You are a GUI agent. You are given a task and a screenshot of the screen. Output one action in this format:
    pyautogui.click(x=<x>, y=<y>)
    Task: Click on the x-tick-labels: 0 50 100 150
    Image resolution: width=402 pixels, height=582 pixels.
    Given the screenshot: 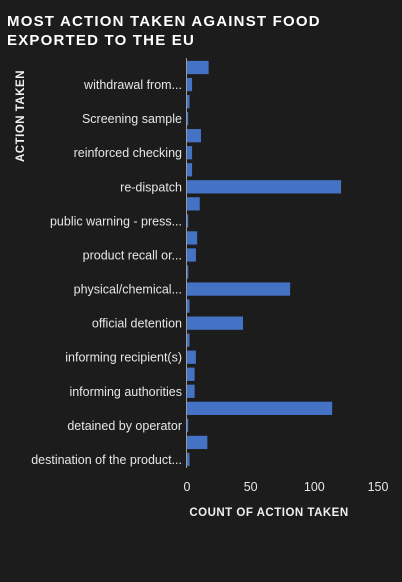 What is the action you would take?
    pyautogui.click(x=286, y=487)
    